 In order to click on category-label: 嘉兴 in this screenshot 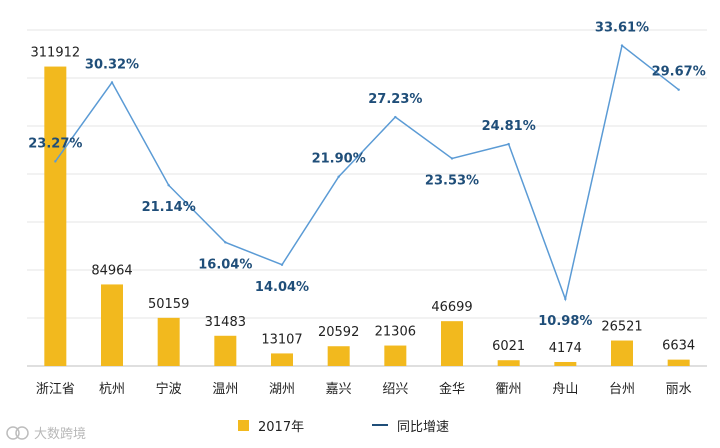, I will do `click(339, 389)`.